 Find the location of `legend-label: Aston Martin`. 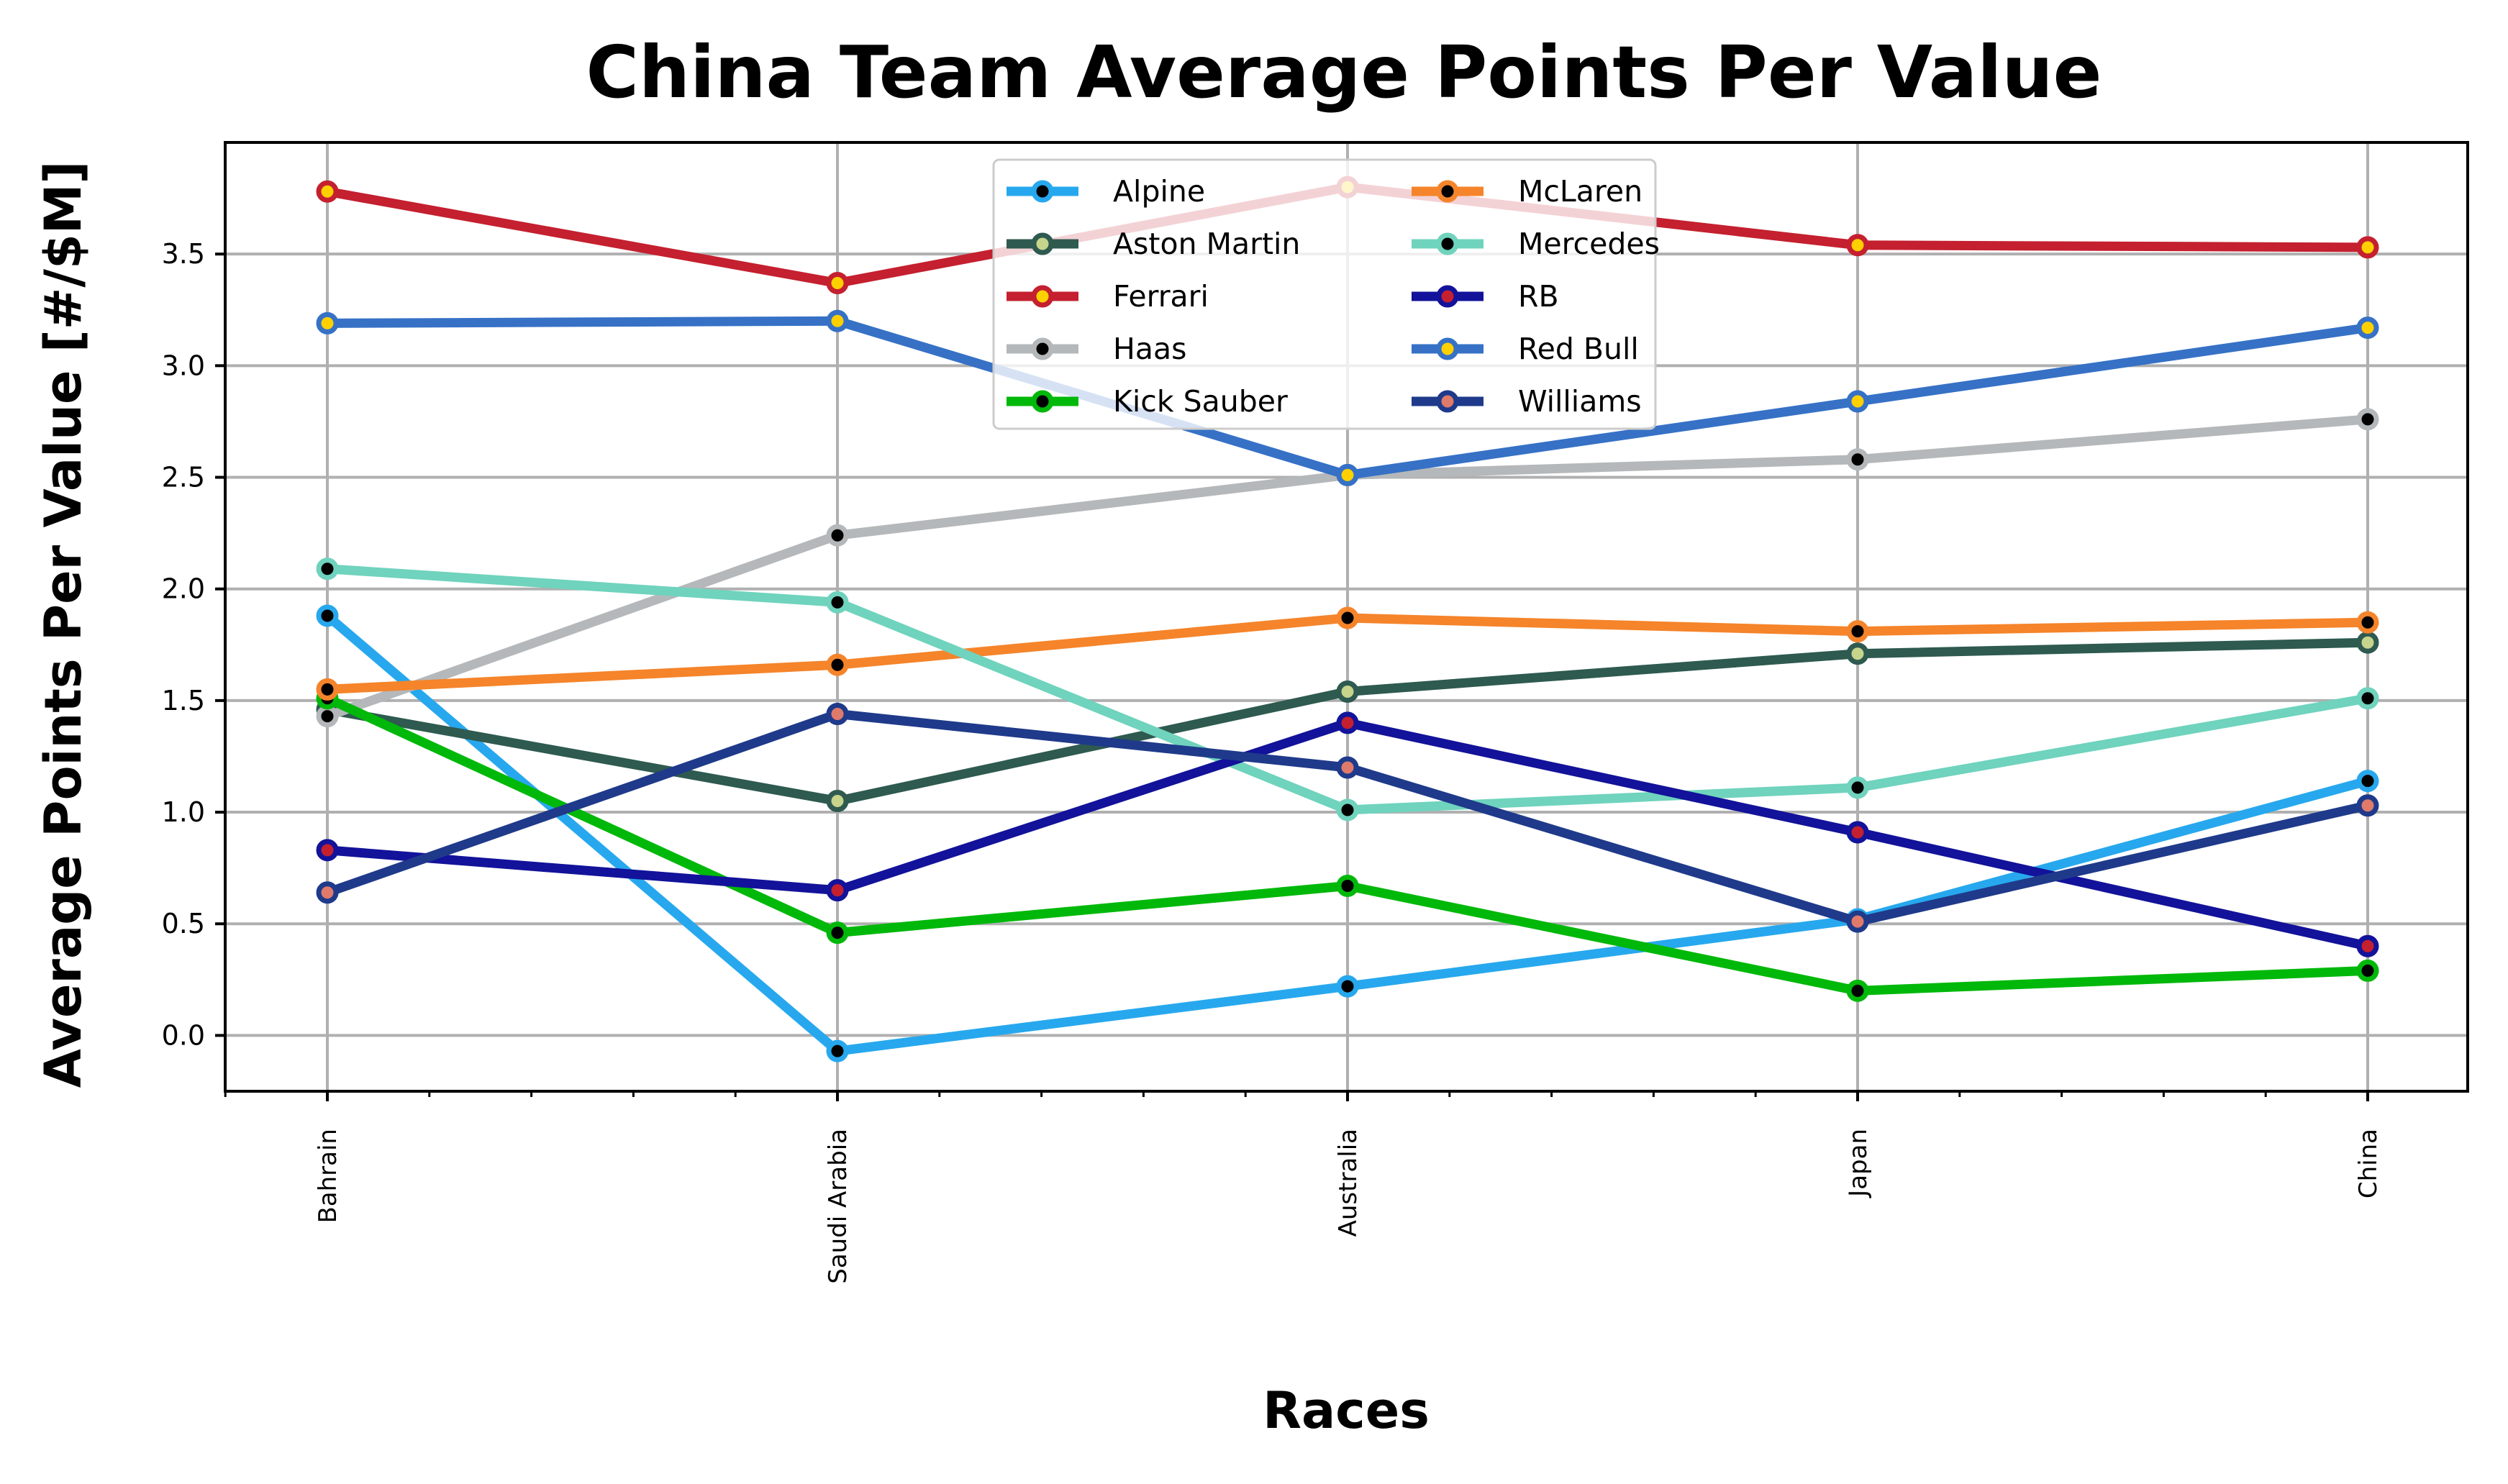

legend-label: Aston Martin is located at coordinates (1206, 244).